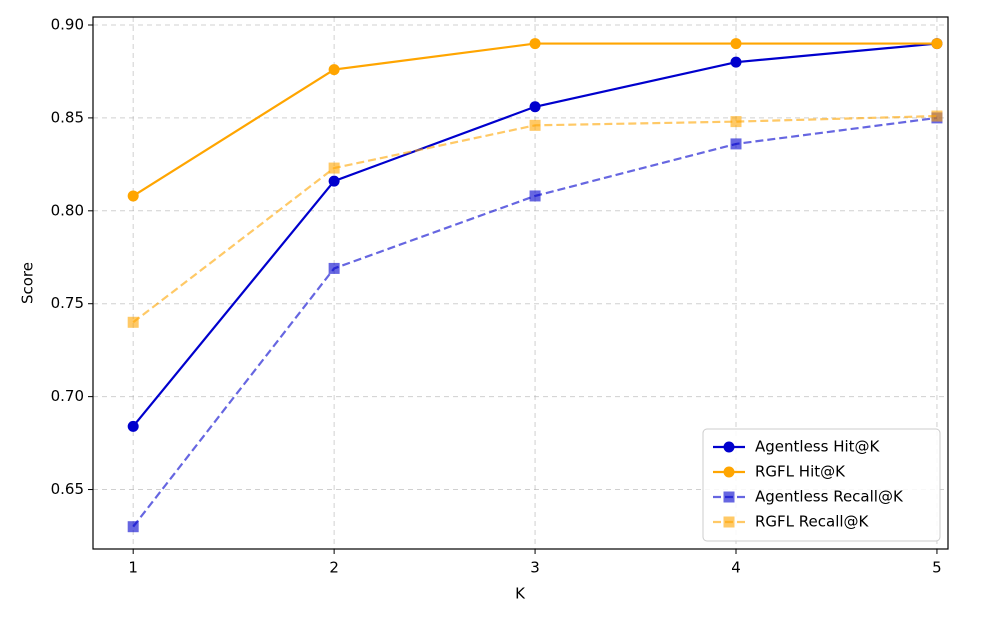 The image size is (996, 623). I want to click on y-tick-label: 0.75, so click(67, 303).